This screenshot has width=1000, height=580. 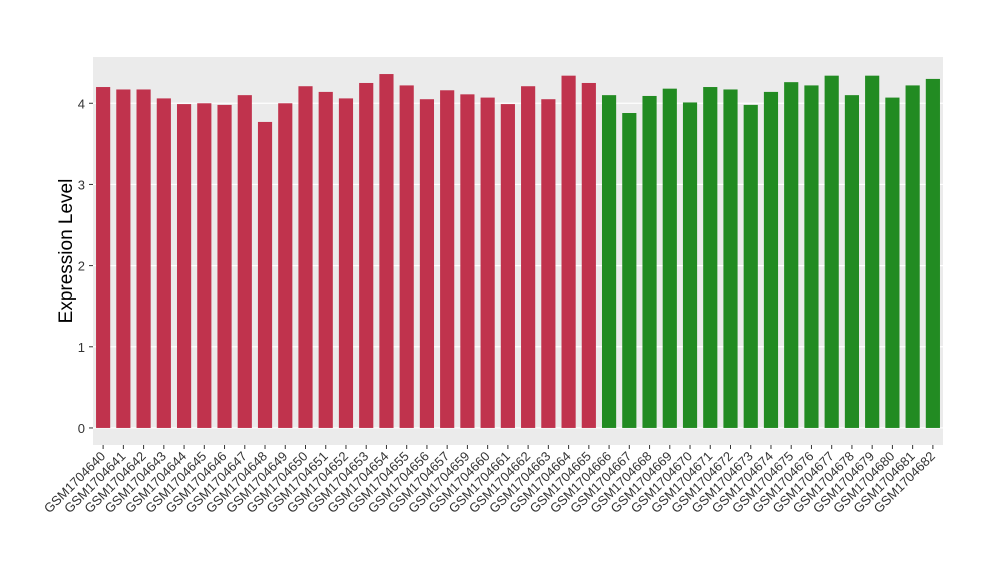 What do you see at coordinates (81, 184) in the screenshot?
I see `y-tick-label: 3` at bounding box center [81, 184].